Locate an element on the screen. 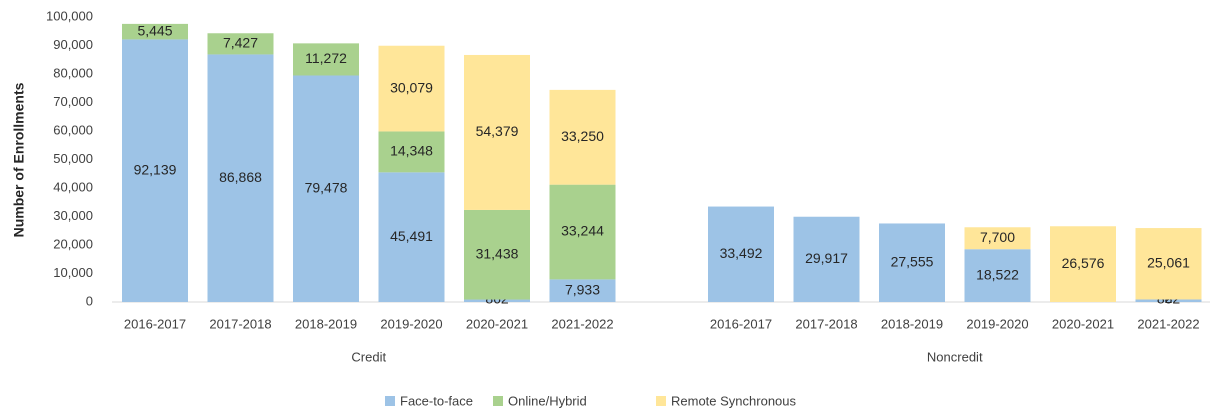 Image resolution: width=1216 pixels, height=414 pixels. data-label: 7,700 is located at coordinates (997, 237).